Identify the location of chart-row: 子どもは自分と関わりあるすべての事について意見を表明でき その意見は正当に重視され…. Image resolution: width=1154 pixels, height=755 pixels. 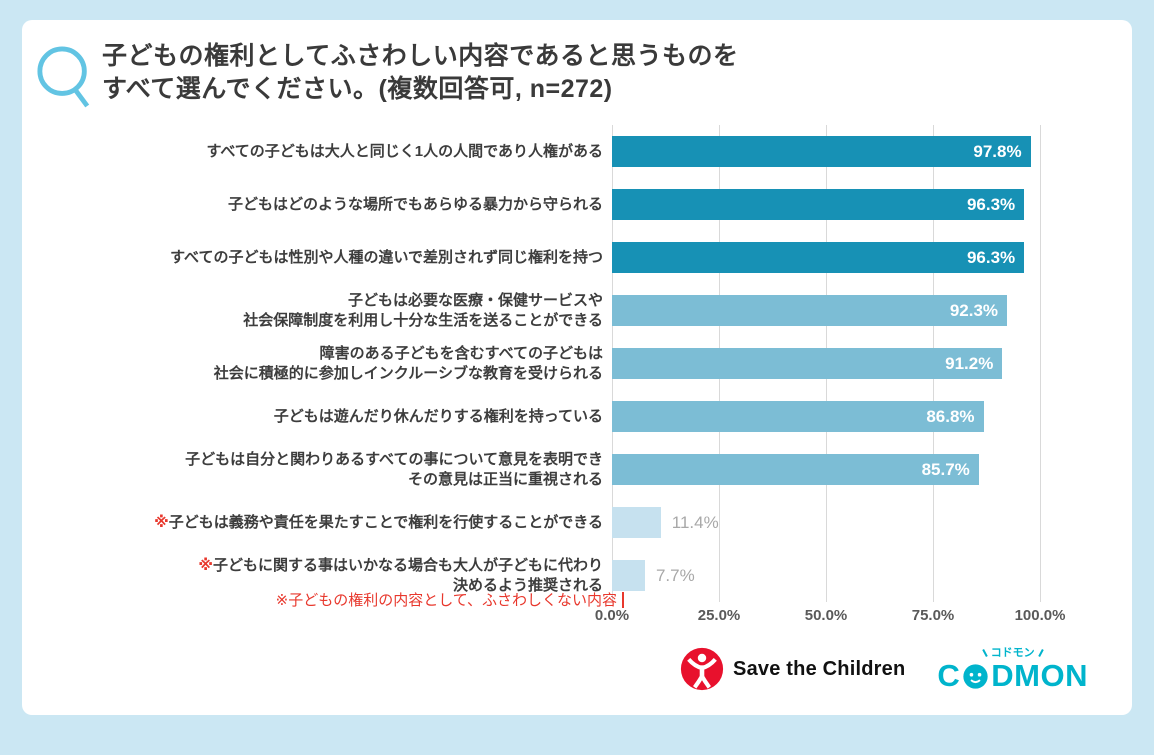
(577, 469).